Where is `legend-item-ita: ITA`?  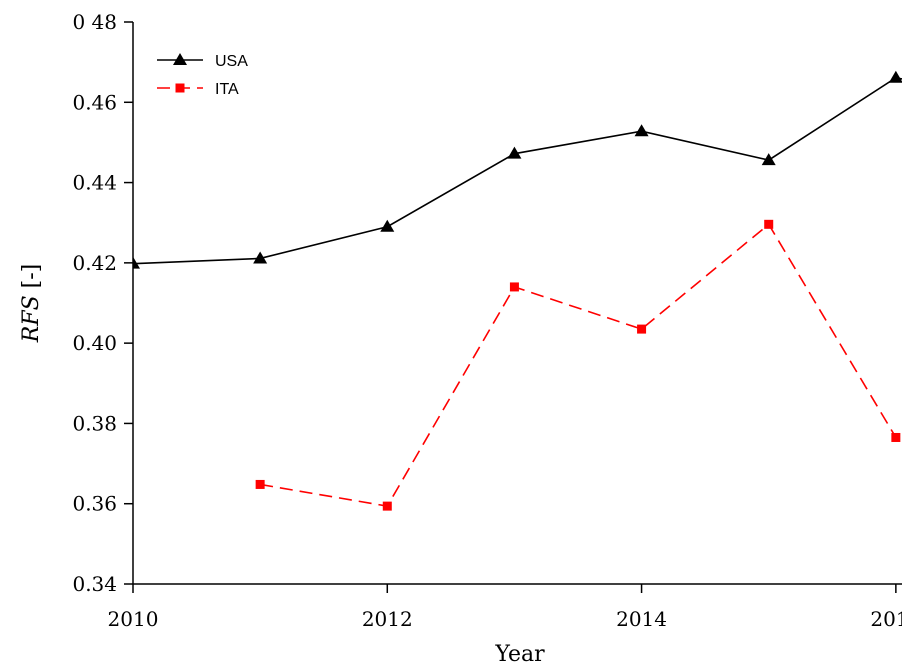 legend-item-ita: ITA is located at coordinates (198, 89).